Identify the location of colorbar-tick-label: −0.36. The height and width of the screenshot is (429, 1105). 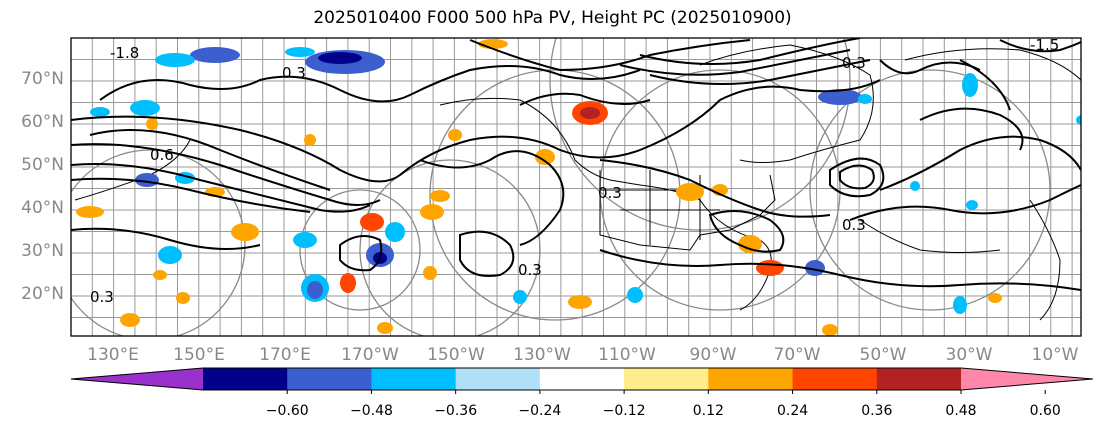
(455, 411).